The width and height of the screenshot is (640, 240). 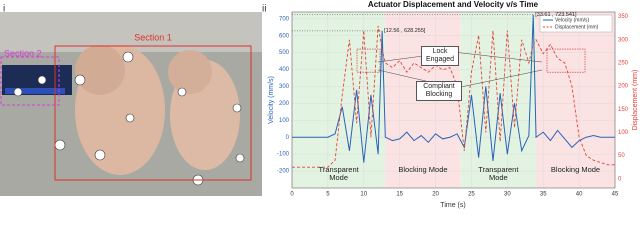 What do you see at coordinates (292, 195) in the screenshot?
I see `x-tick-label: 0` at bounding box center [292, 195].